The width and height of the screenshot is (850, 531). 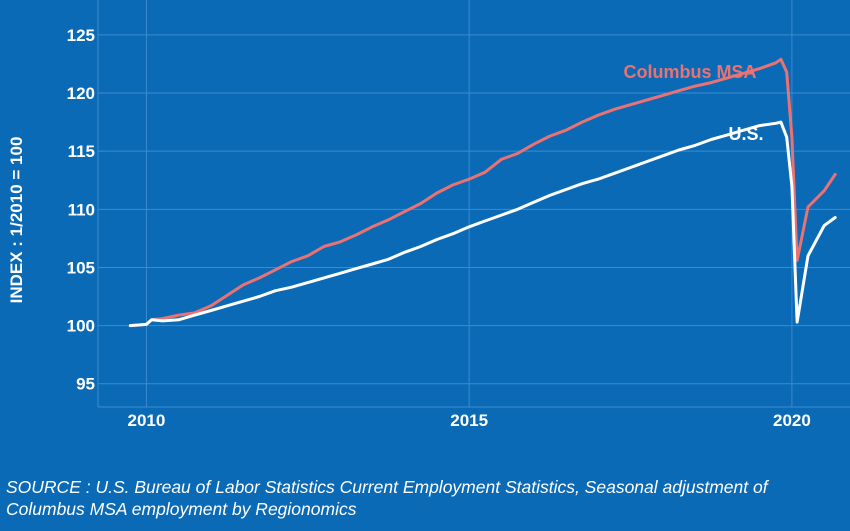 I want to click on x-tick-labels: 2010 2015 2020, so click(x=468, y=420).